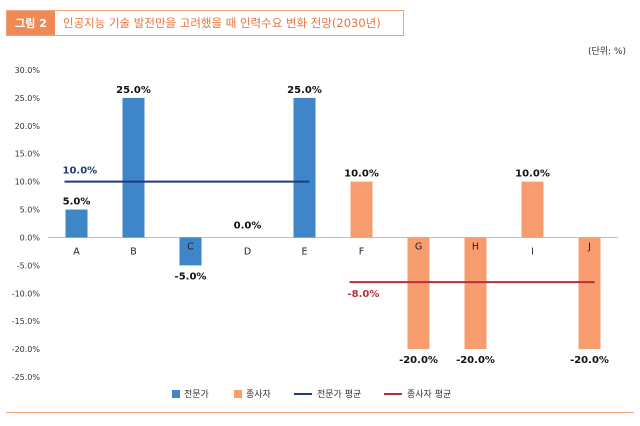  I want to click on figure-title: 인공지능 기술 발전만을 고려했을 때 인력수요 변화 전망(2030년), so click(222, 23).